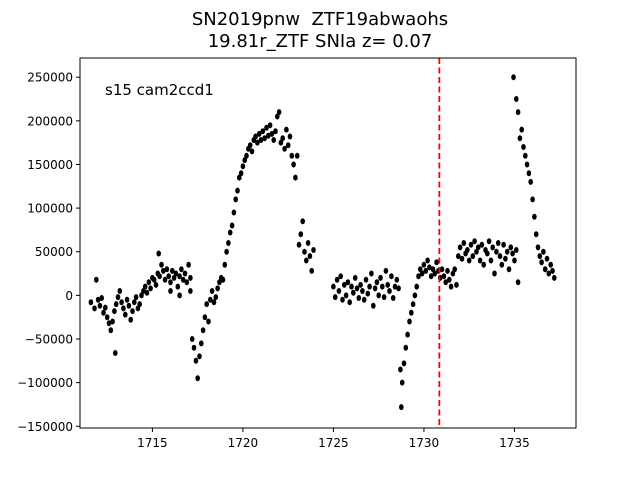  Describe the element at coordinates (50, 209) in the screenshot. I see `y-tick-label: 100000` at that location.